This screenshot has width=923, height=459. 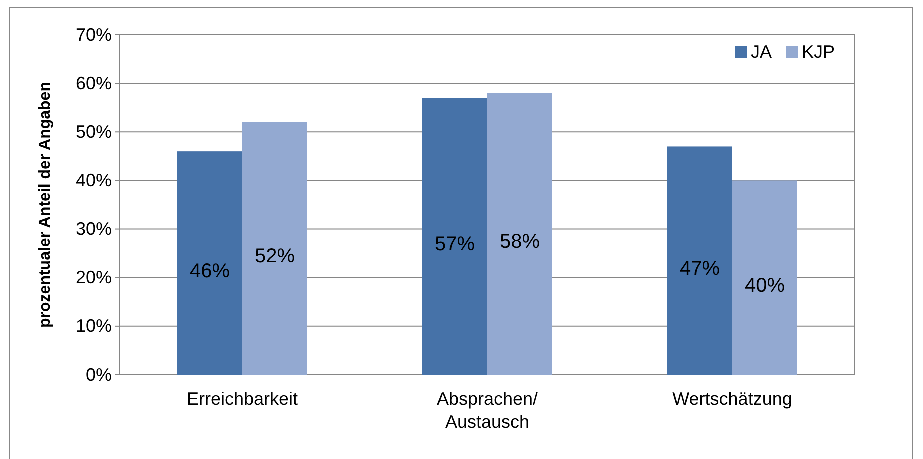 I want to click on x-tick-label: Wertschätzung, so click(x=732, y=399).